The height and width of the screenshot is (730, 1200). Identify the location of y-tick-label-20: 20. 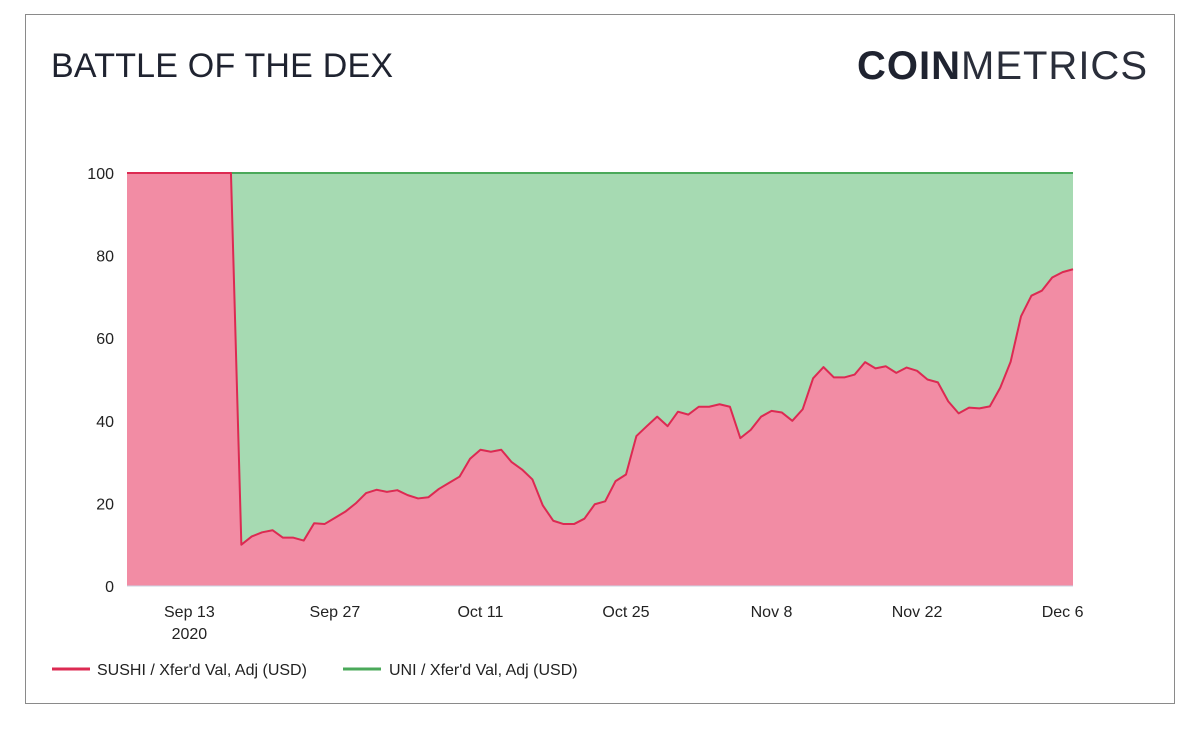
(105, 504).